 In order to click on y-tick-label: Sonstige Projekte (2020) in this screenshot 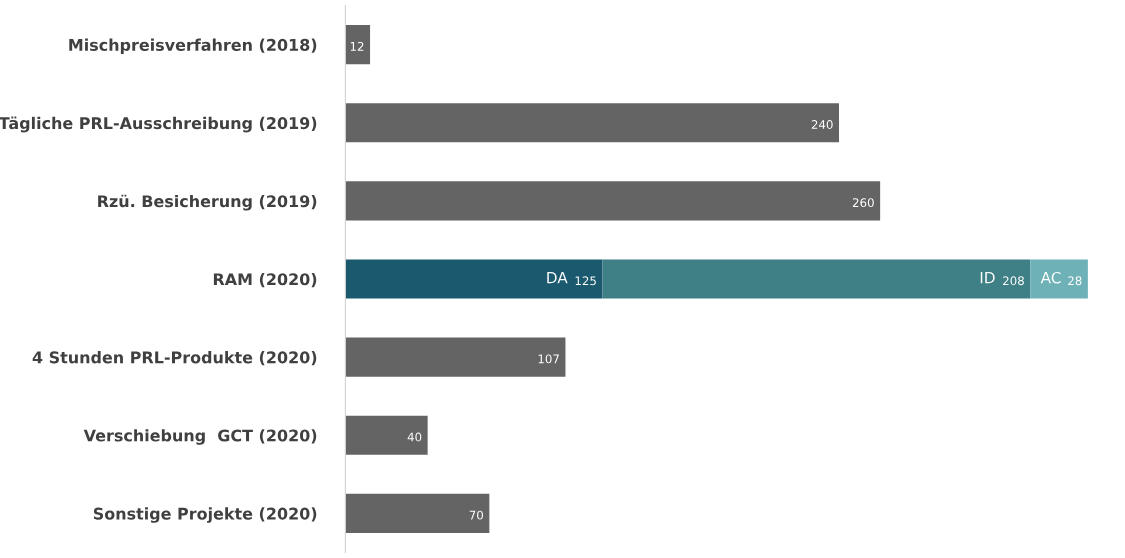, I will do `click(205, 515)`.